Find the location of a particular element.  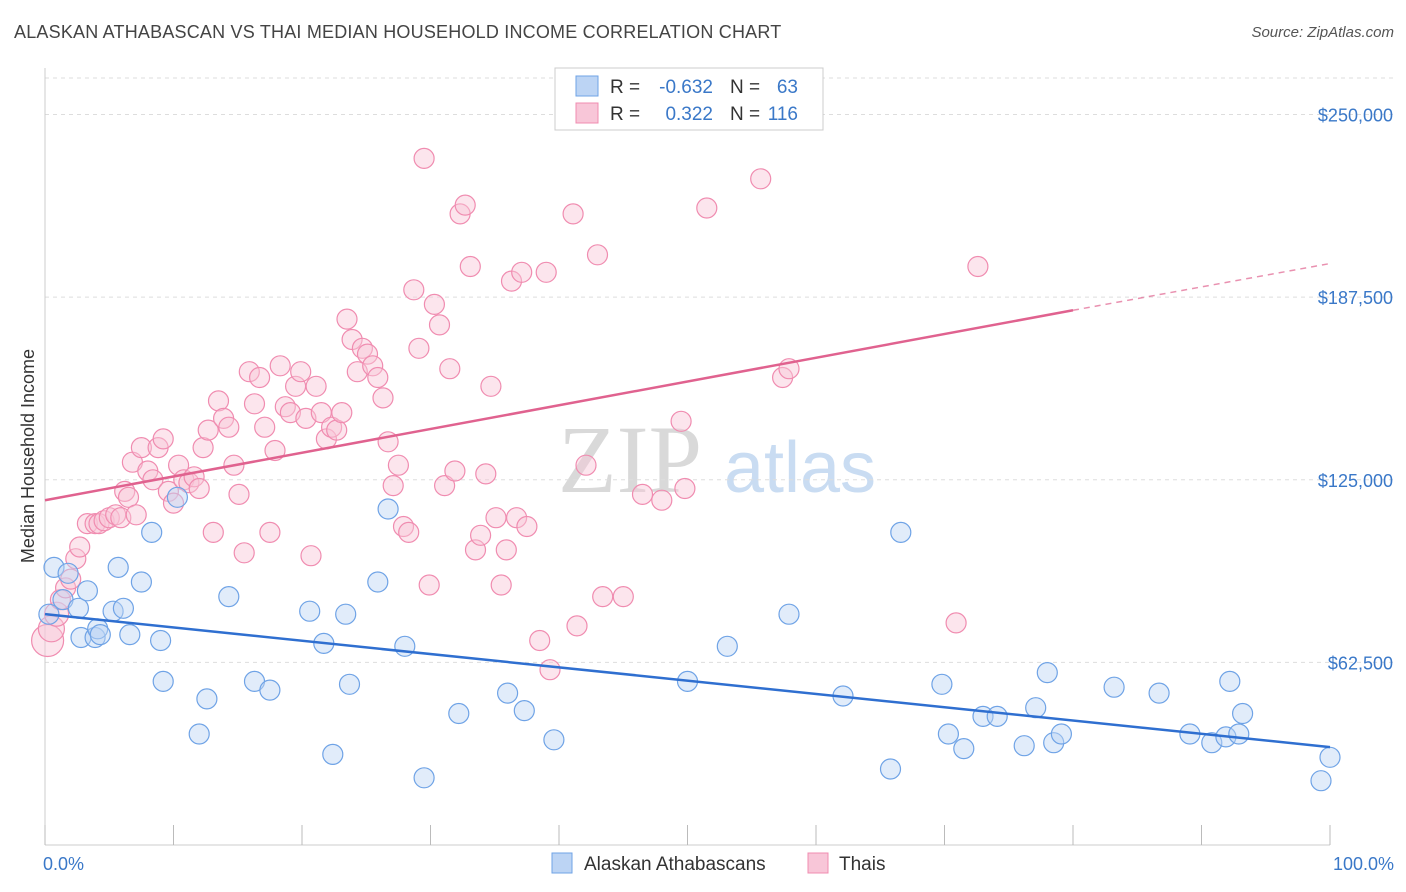

stats-r-value-2: 0.322 is located at coordinates (689, 114).